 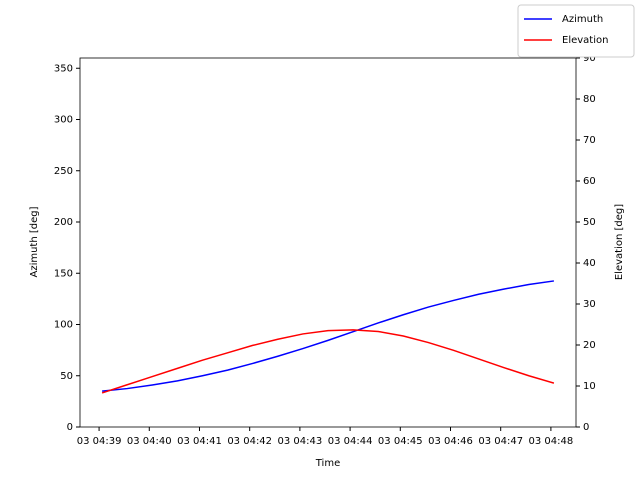 What do you see at coordinates (328, 361) in the screenshot?
I see `data-line` at bounding box center [328, 361].